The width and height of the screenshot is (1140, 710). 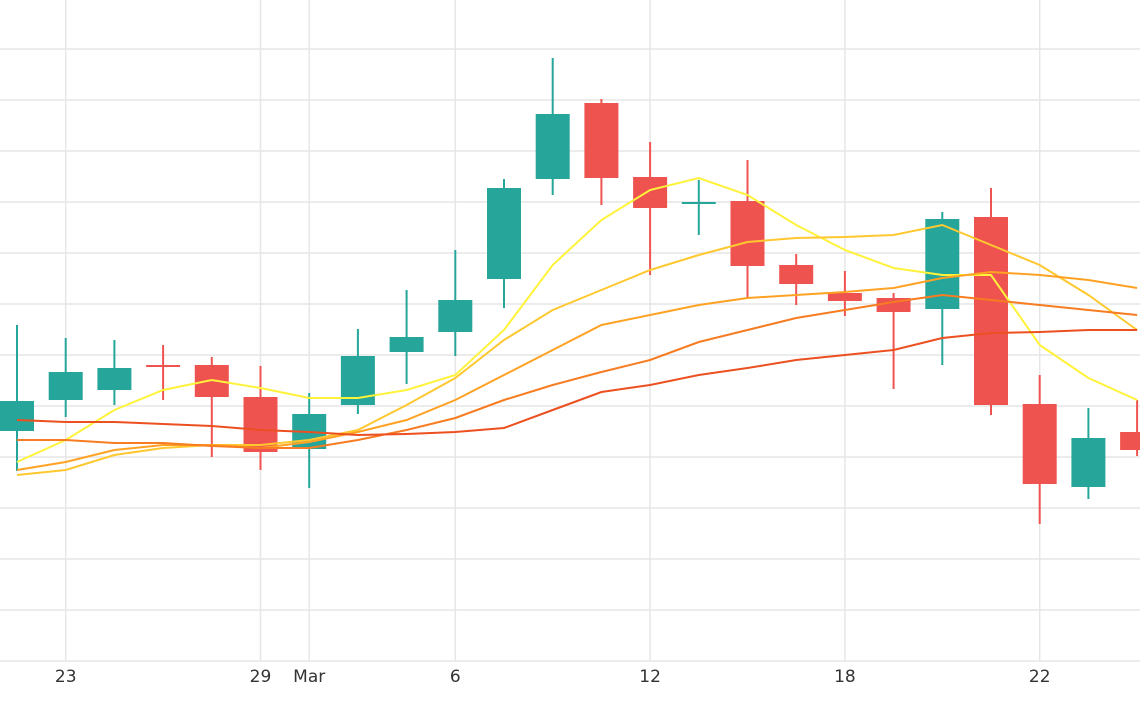 What do you see at coordinates (455, 677) in the screenshot?
I see `x-tick-label: 6` at bounding box center [455, 677].